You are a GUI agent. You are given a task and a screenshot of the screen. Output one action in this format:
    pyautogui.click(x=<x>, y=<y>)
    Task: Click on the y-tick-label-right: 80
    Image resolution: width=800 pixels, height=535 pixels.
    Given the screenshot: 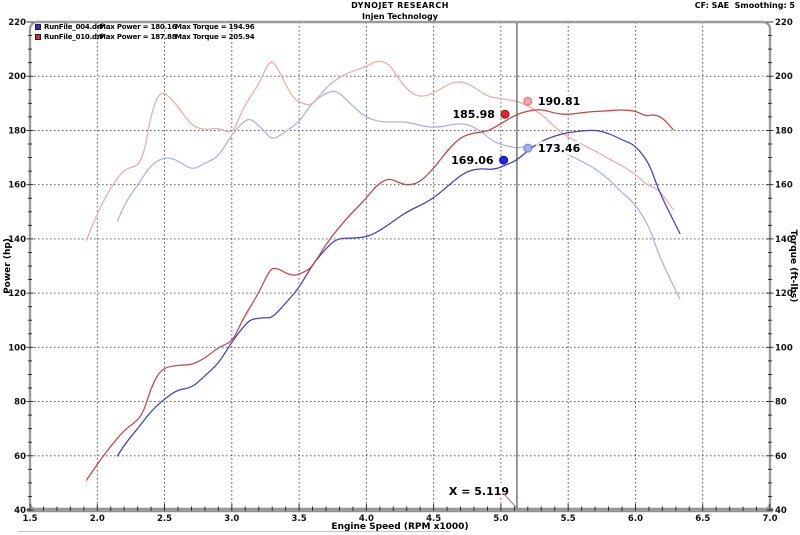 What is the action you would take?
    pyautogui.click(x=781, y=403)
    